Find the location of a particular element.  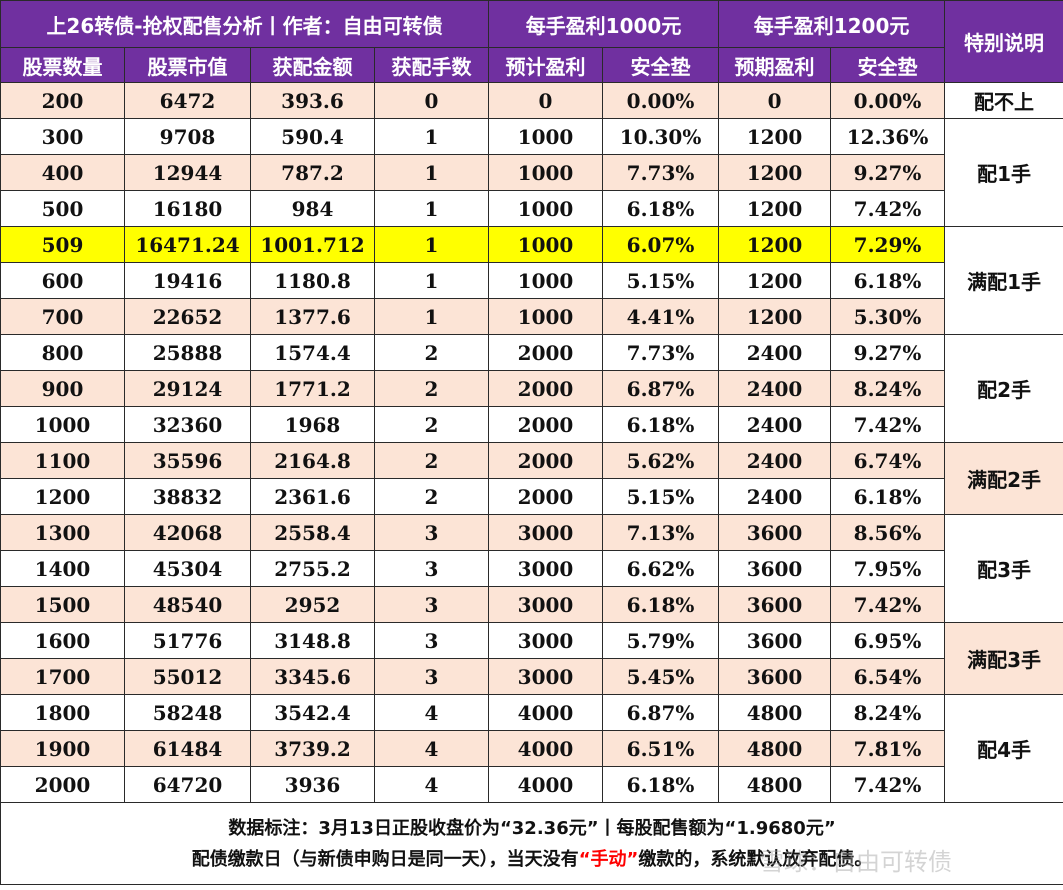

remark-cell: 配1手 is located at coordinates (1003, 172).